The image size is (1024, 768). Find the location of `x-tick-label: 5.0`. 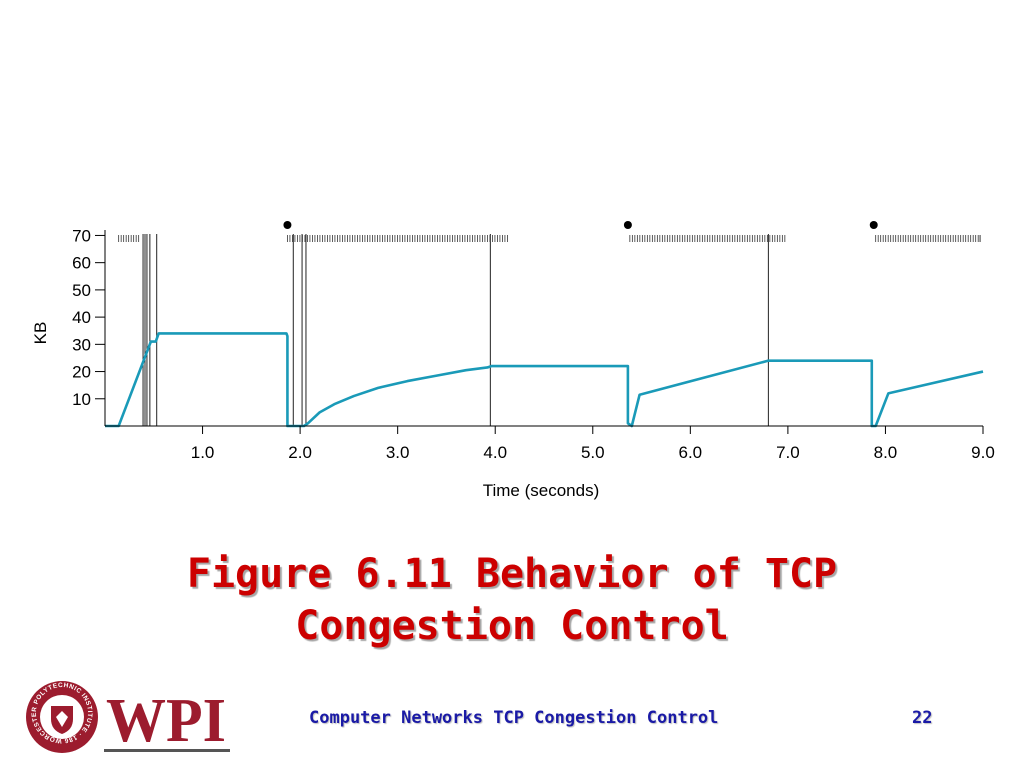

x-tick-label: 5.0 is located at coordinates (593, 452).